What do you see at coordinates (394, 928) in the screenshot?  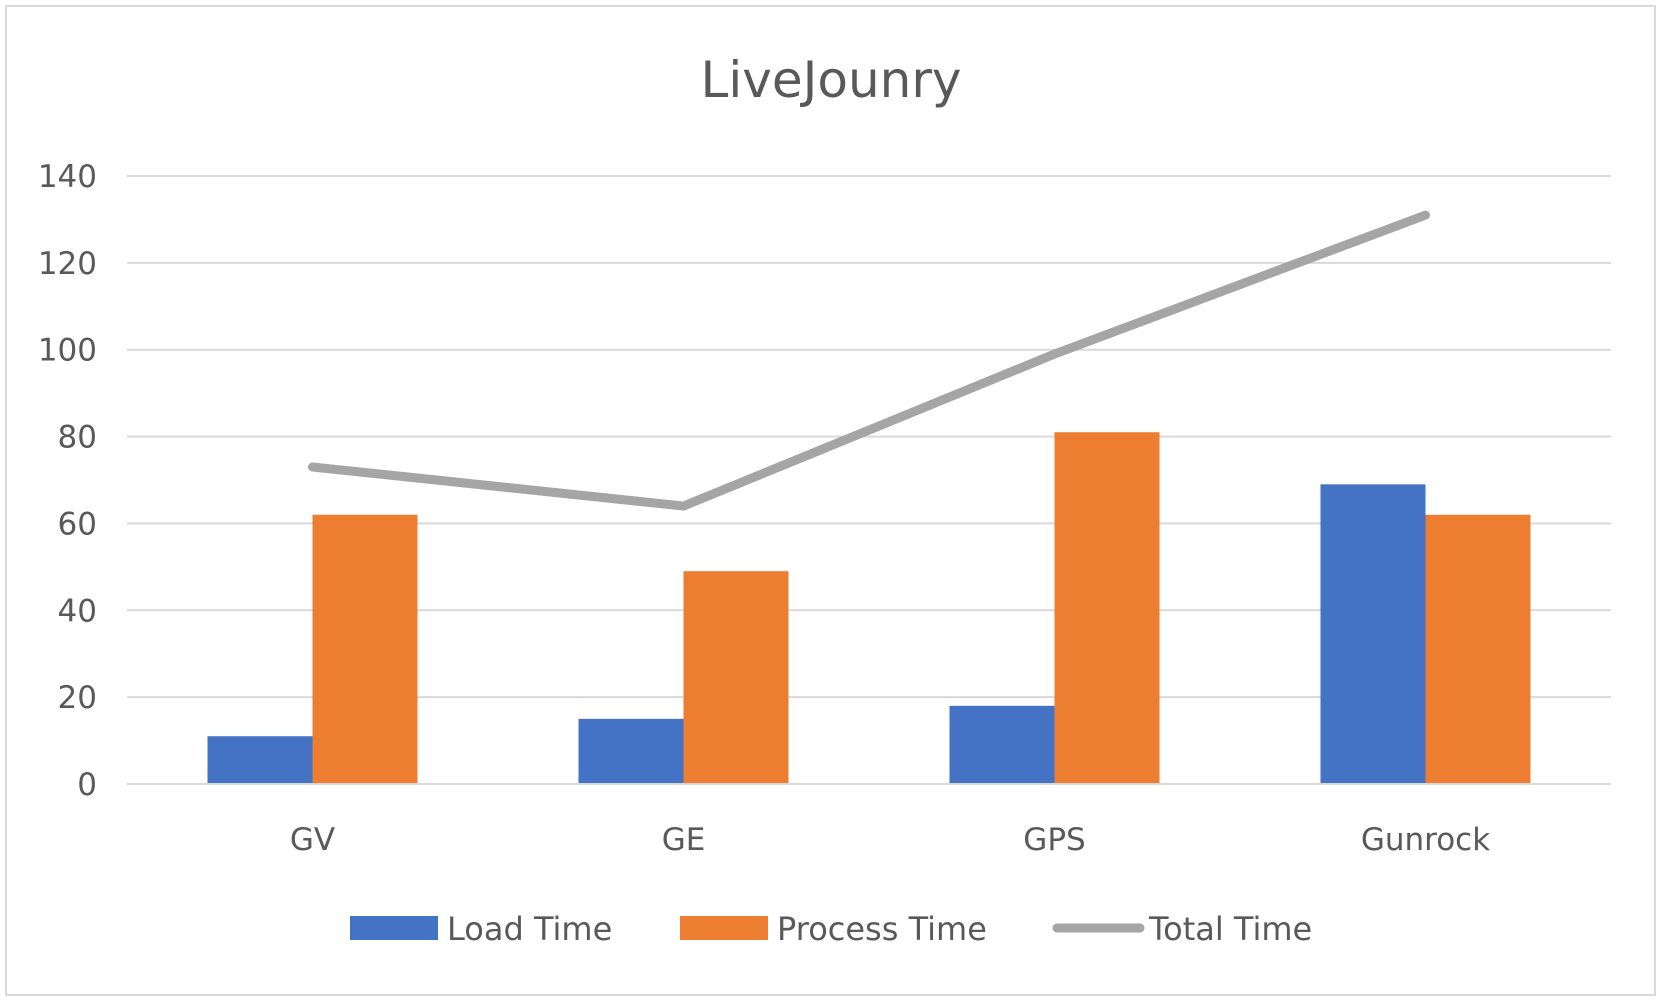 I see `legend-swatch-load-time` at bounding box center [394, 928].